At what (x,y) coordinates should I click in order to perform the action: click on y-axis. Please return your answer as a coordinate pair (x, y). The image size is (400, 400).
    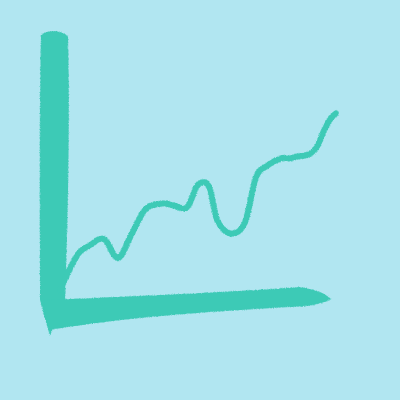
    Looking at the image, I should click on (54, 183).